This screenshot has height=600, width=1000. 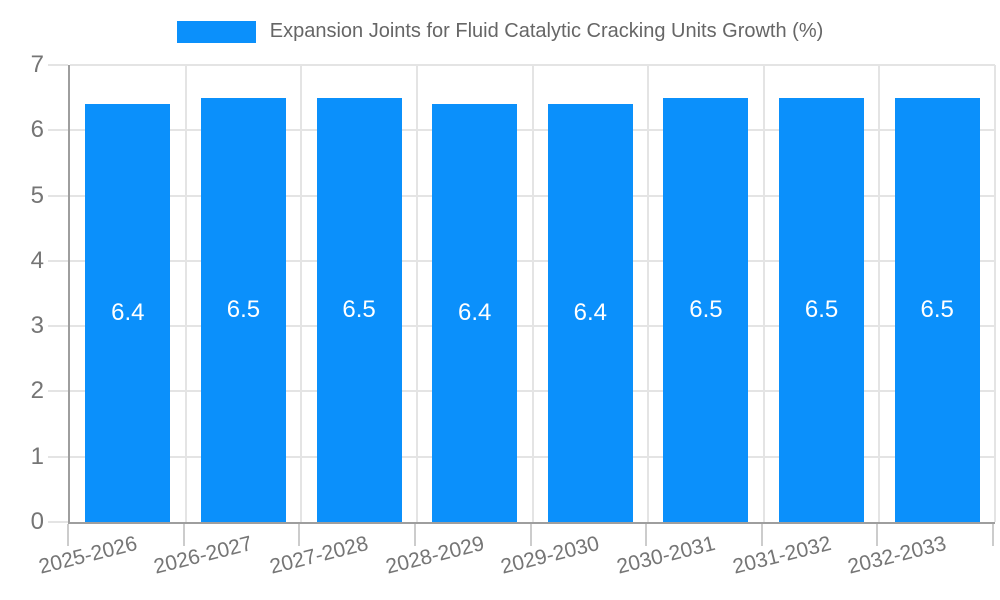 What do you see at coordinates (37, 521) in the screenshot?
I see `y-tick-label: 0` at bounding box center [37, 521].